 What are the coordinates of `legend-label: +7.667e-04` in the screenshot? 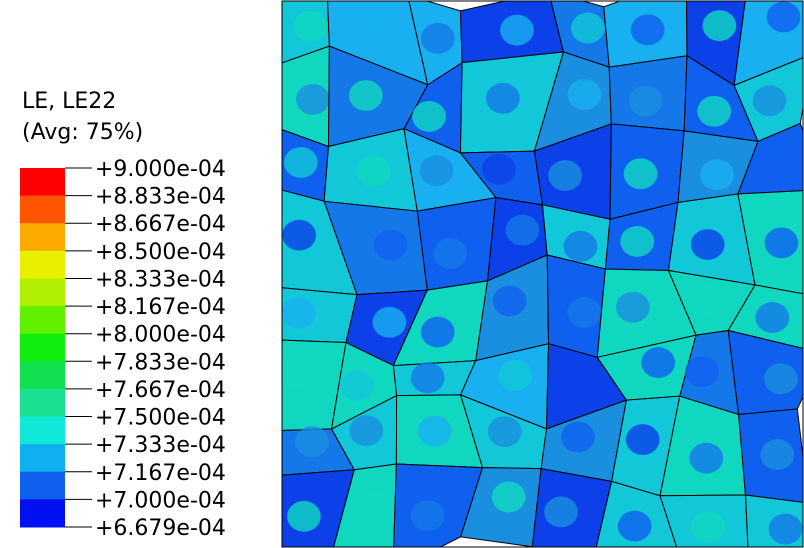 It's located at (160, 390).